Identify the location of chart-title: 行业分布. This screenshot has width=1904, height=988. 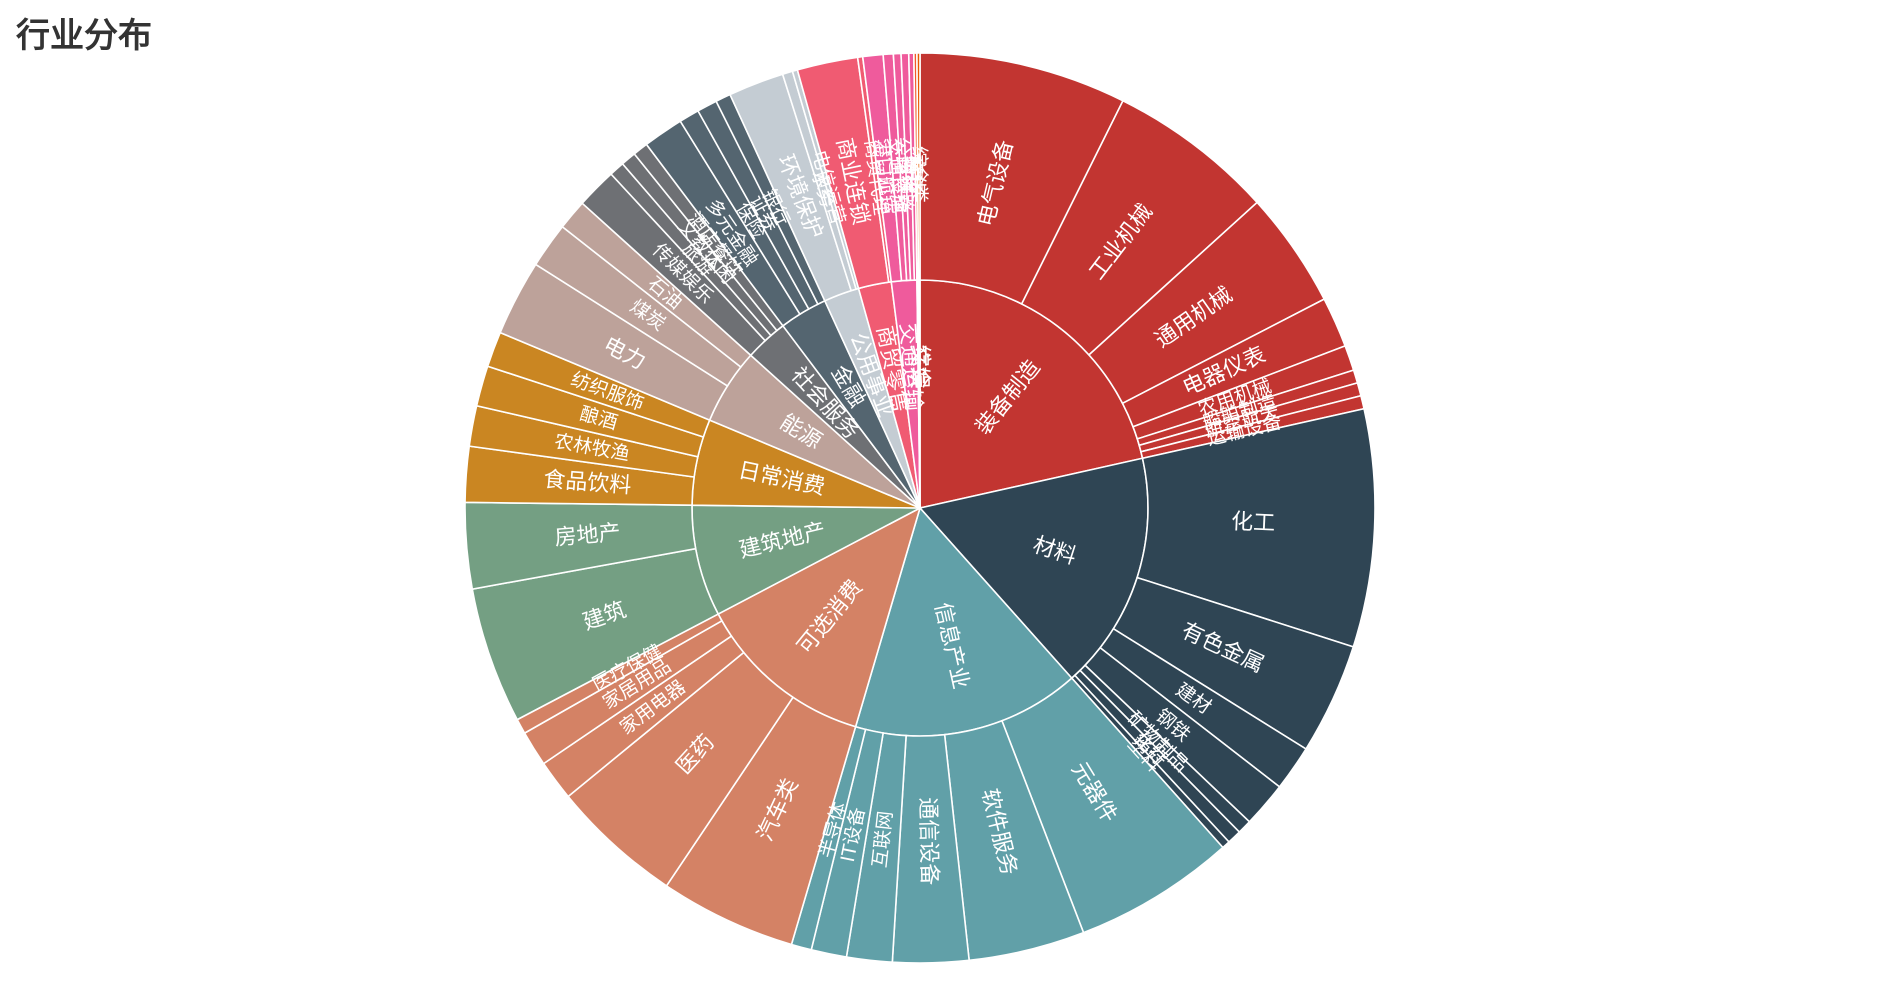
(84, 36).